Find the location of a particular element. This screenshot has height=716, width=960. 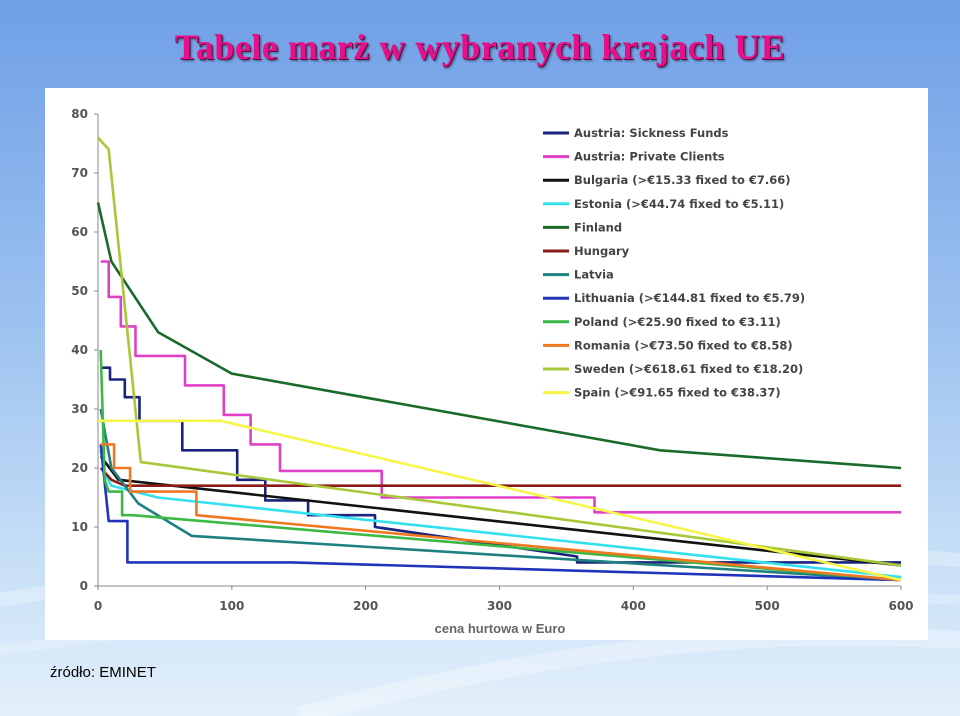

legend-entry-label: Bulgaria (>€15.33 fixed to €7.66) is located at coordinates (682, 180).